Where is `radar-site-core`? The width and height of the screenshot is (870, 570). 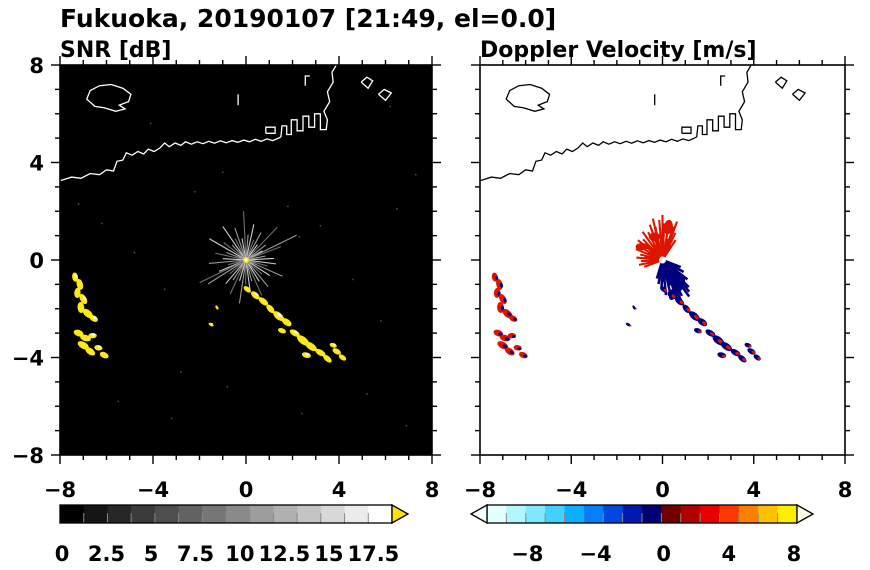 radar-site-core is located at coordinates (246, 260).